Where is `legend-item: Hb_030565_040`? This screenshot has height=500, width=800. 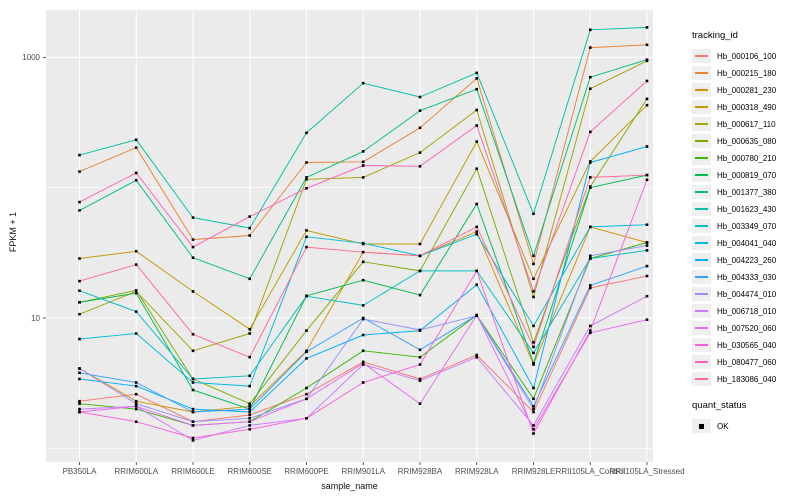
legend-item: Hb_030565_040 is located at coordinates (745, 345).